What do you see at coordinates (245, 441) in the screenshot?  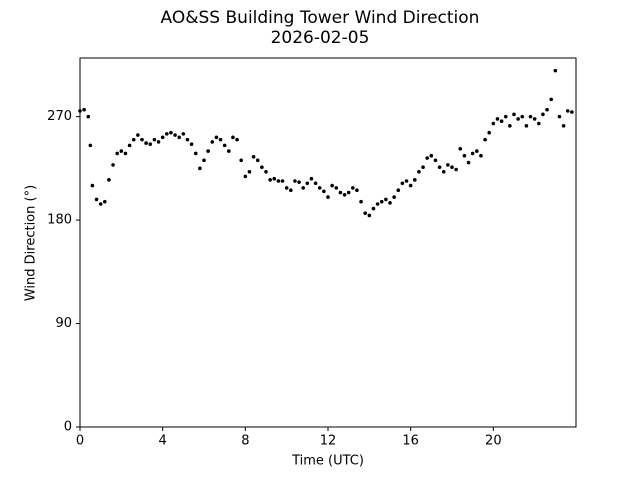 I see `x-tick-label: 8` at bounding box center [245, 441].